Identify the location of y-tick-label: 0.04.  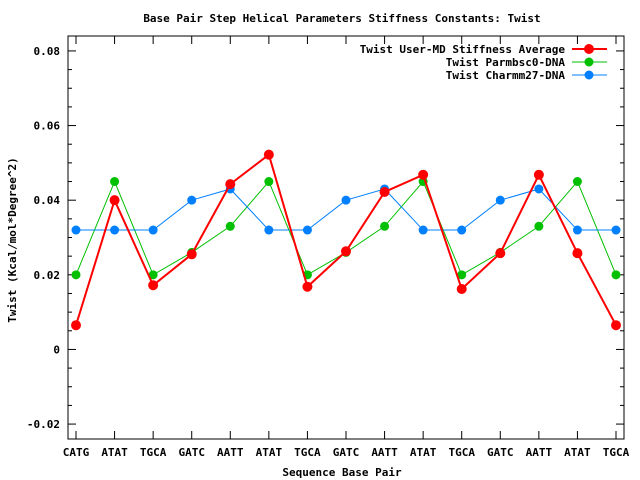
(47, 200).